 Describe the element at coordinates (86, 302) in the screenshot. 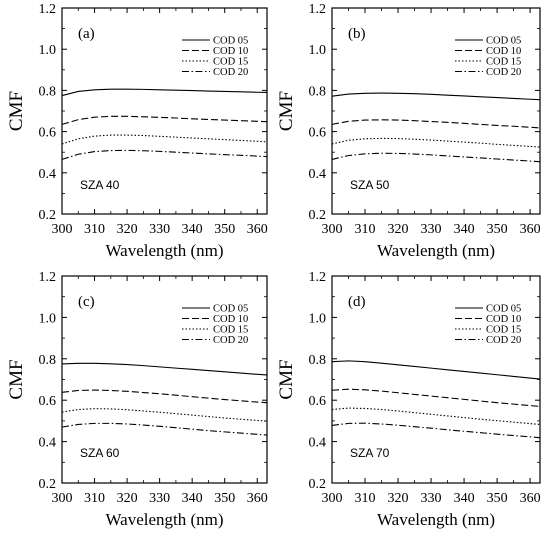

I see `panel-label: (c)` at that location.